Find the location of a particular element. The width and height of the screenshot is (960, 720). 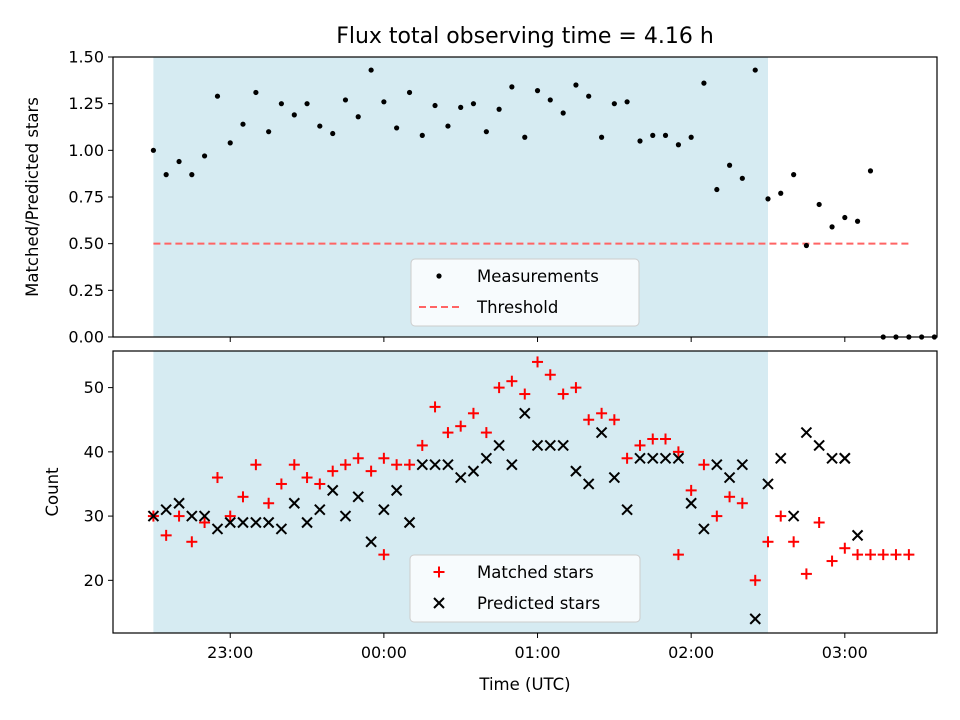

bottom-y-tick-label: 20 is located at coordinates (94, 580).